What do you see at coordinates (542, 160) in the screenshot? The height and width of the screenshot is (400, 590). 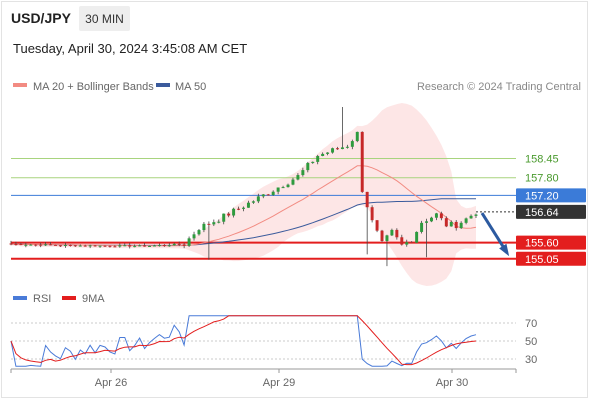 I see `resistance-label: 158.45` at bounding box center [542, 160].